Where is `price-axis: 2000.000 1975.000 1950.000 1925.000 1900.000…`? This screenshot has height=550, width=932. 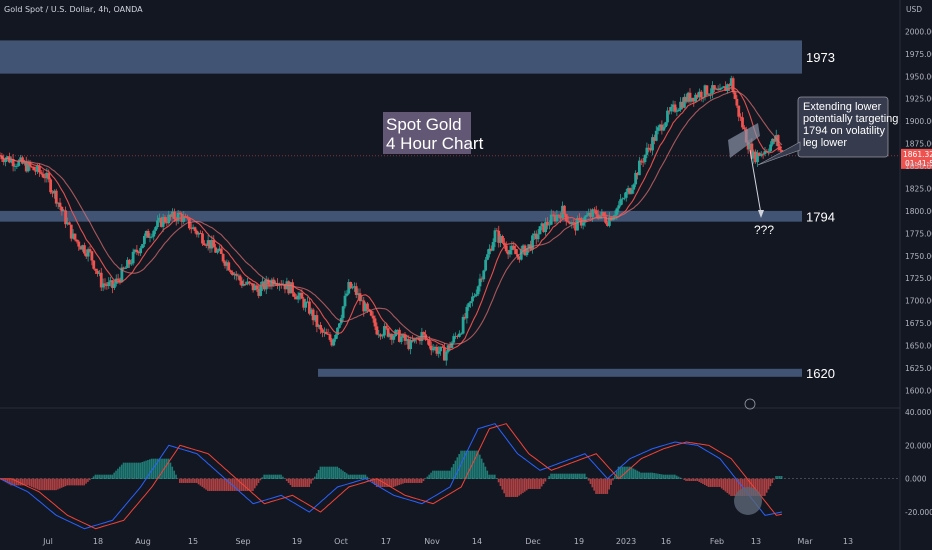 price-axis: 2000.000 1975.000 1950.000 1925.000 1900.000… is located at coordinates (918, 272).